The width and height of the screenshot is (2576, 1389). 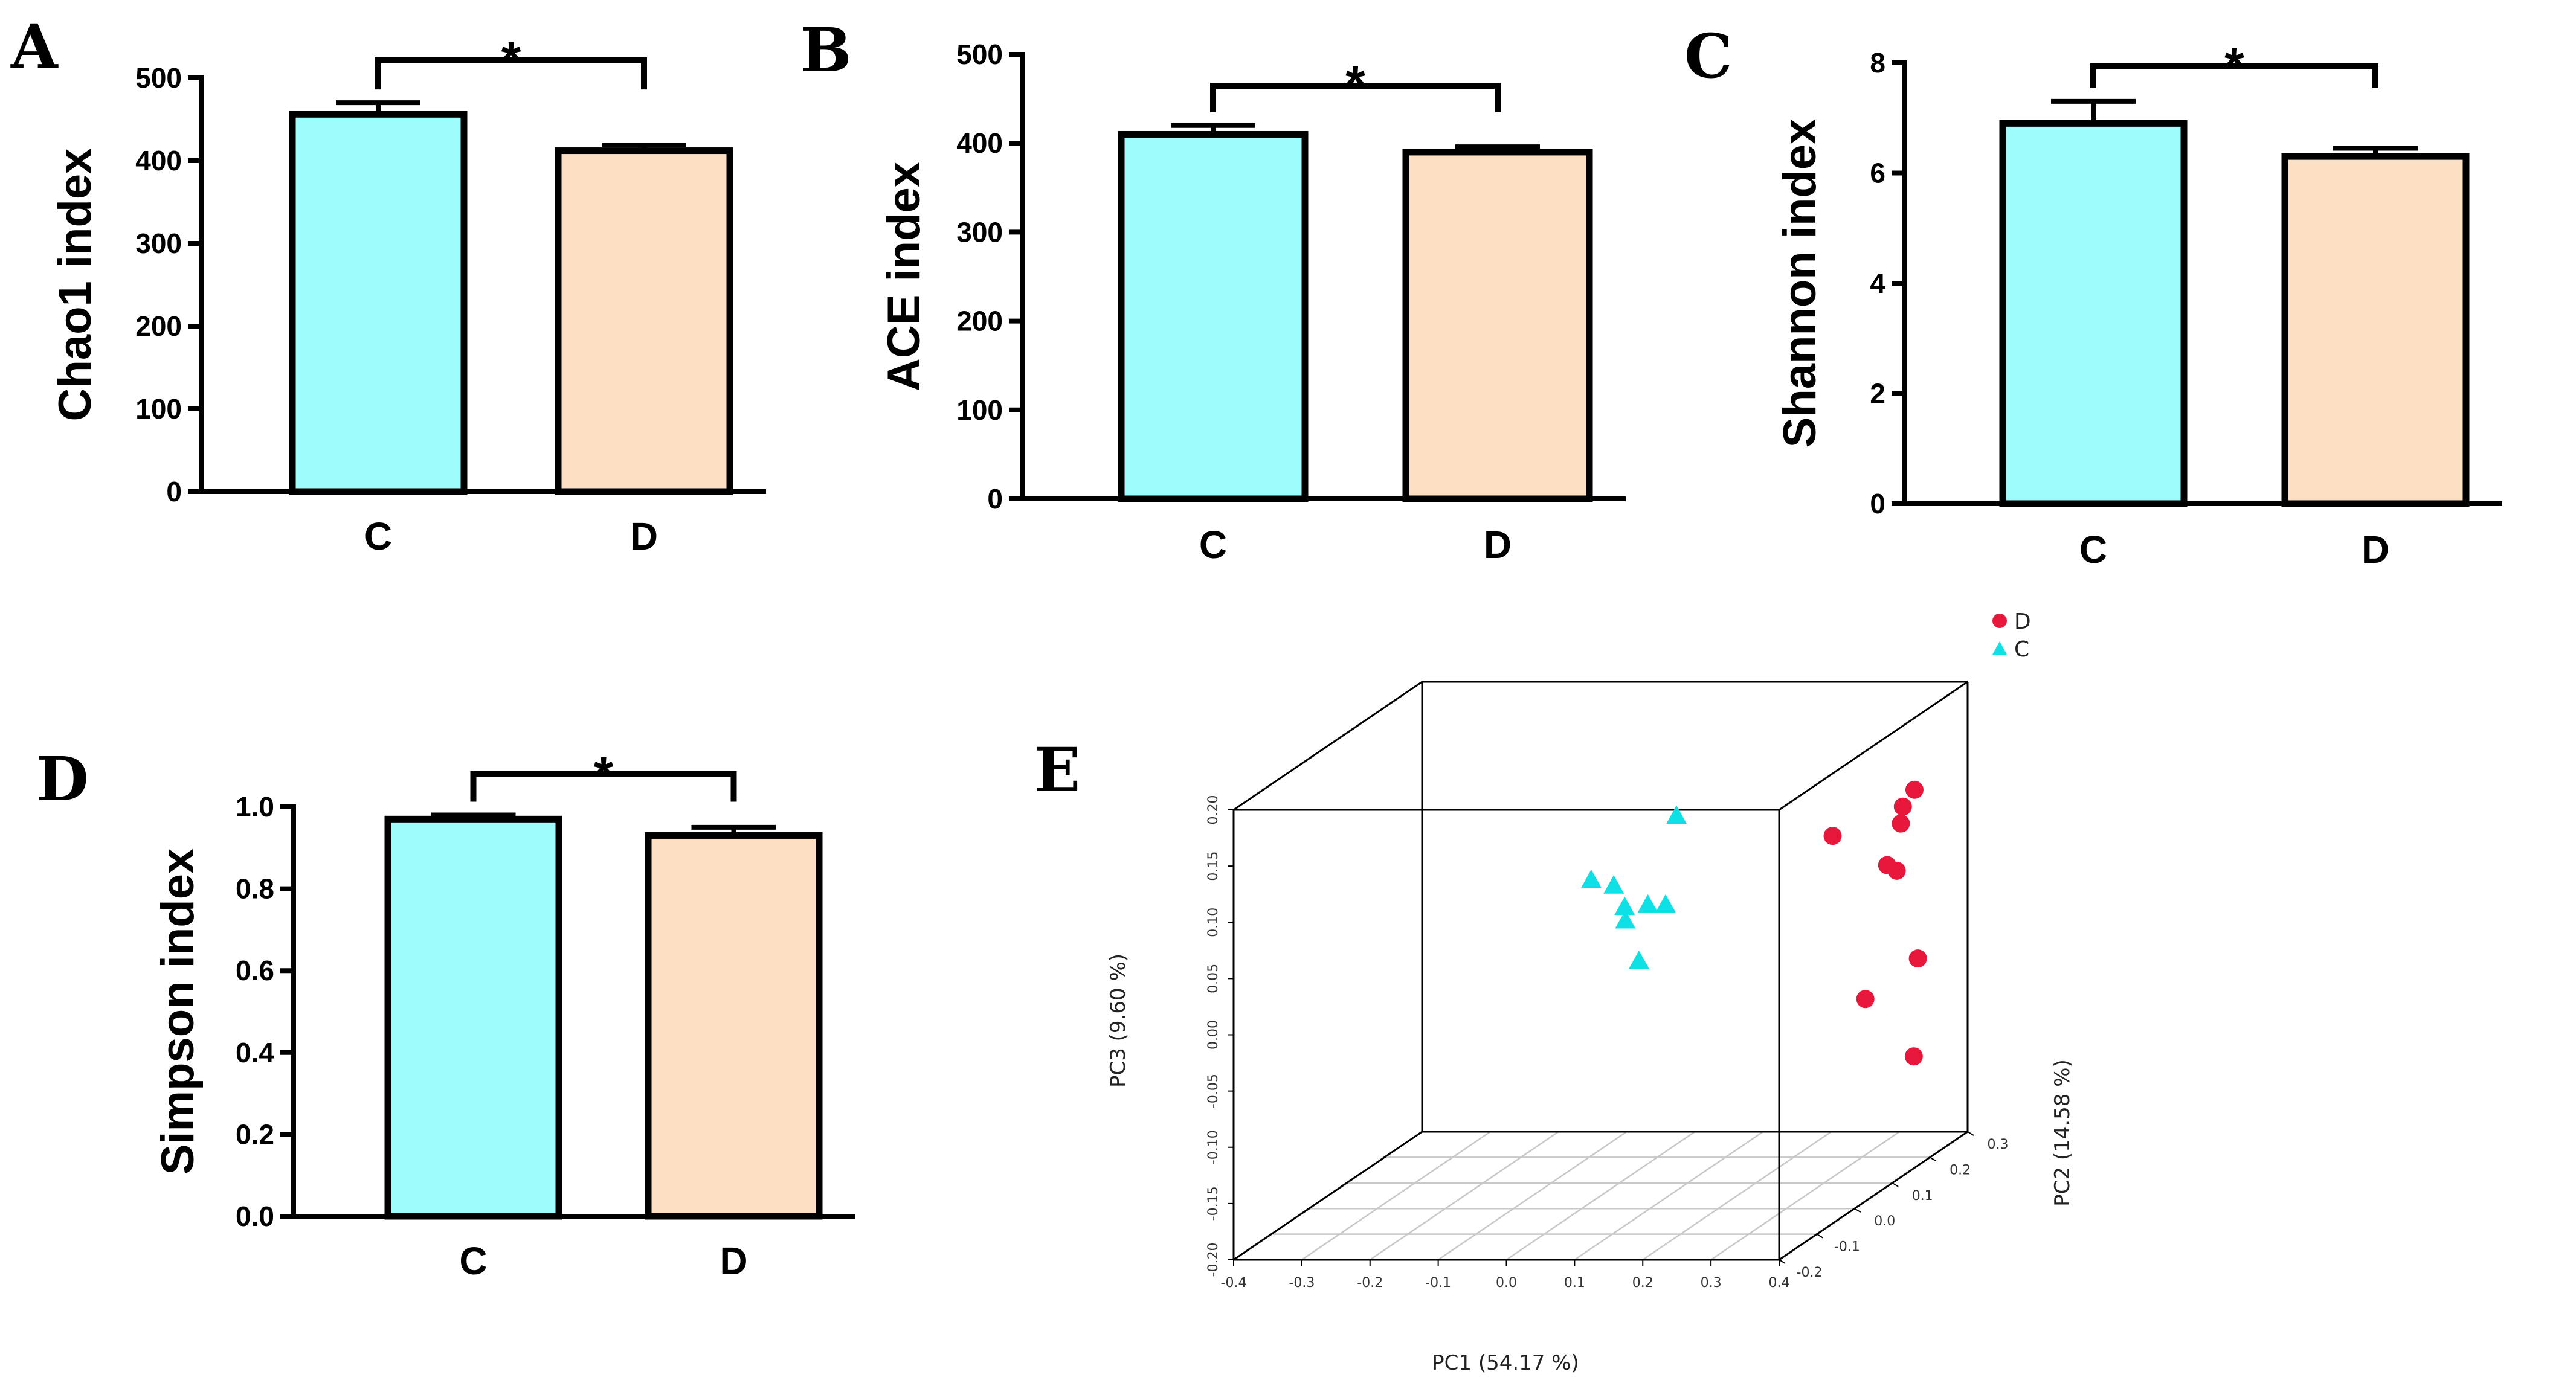 What do you see at coordinates (1213, 1147) in the screenshot?
I see `z-tick-label: -0.10` at bounding box center [1213, 1147].